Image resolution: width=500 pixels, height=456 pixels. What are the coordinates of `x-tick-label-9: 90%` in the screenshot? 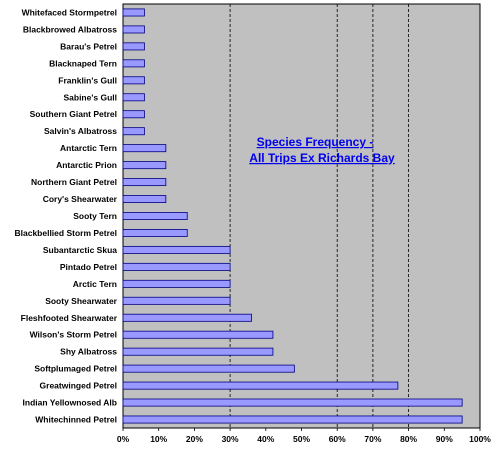 It's located at (444, 439).